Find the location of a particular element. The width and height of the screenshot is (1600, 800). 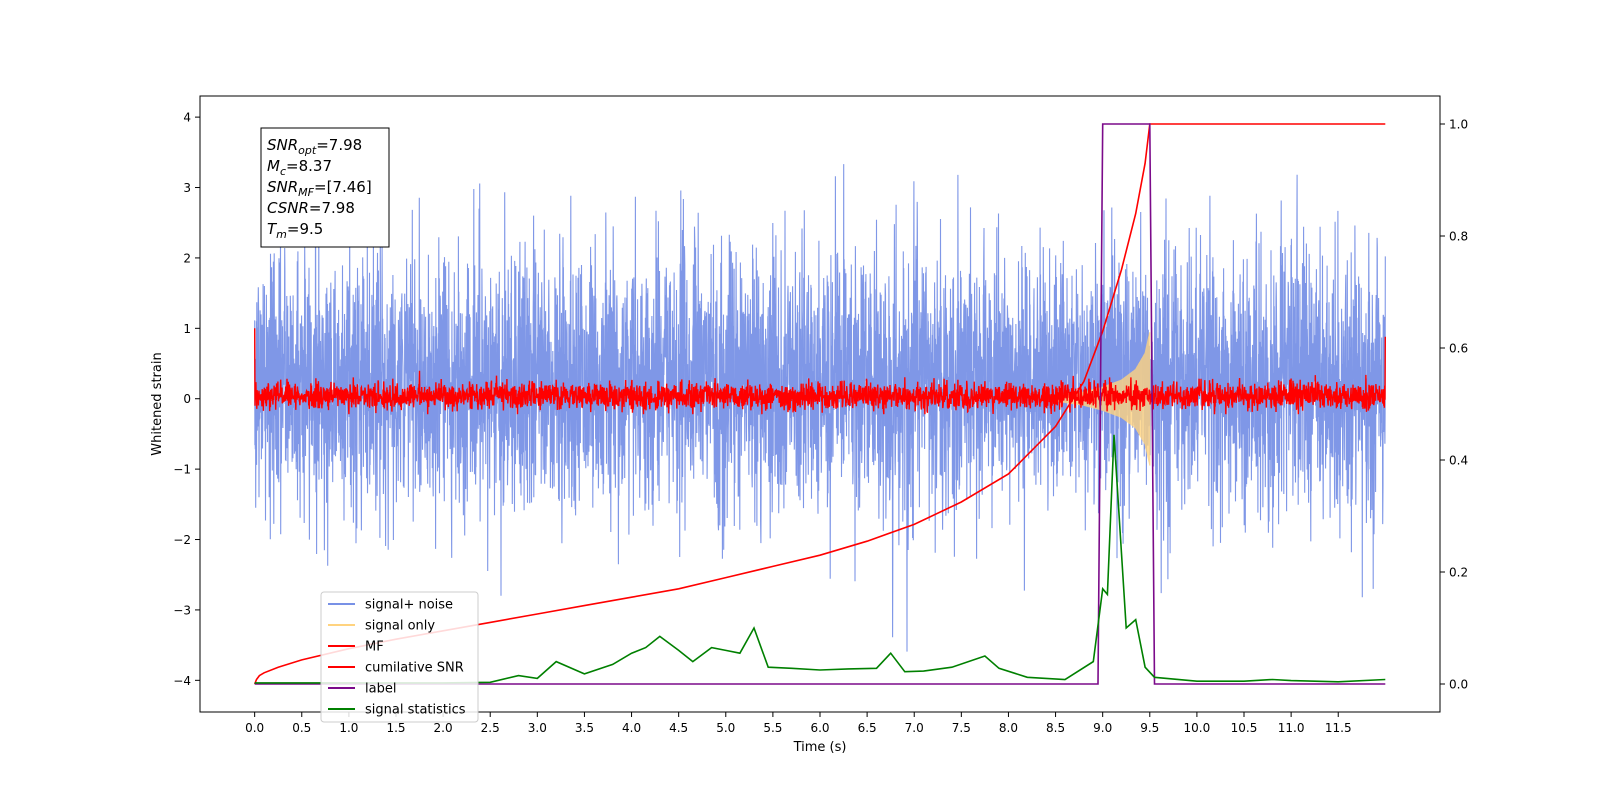

y-tick-label: 0 is located at coordinates (187, 399).